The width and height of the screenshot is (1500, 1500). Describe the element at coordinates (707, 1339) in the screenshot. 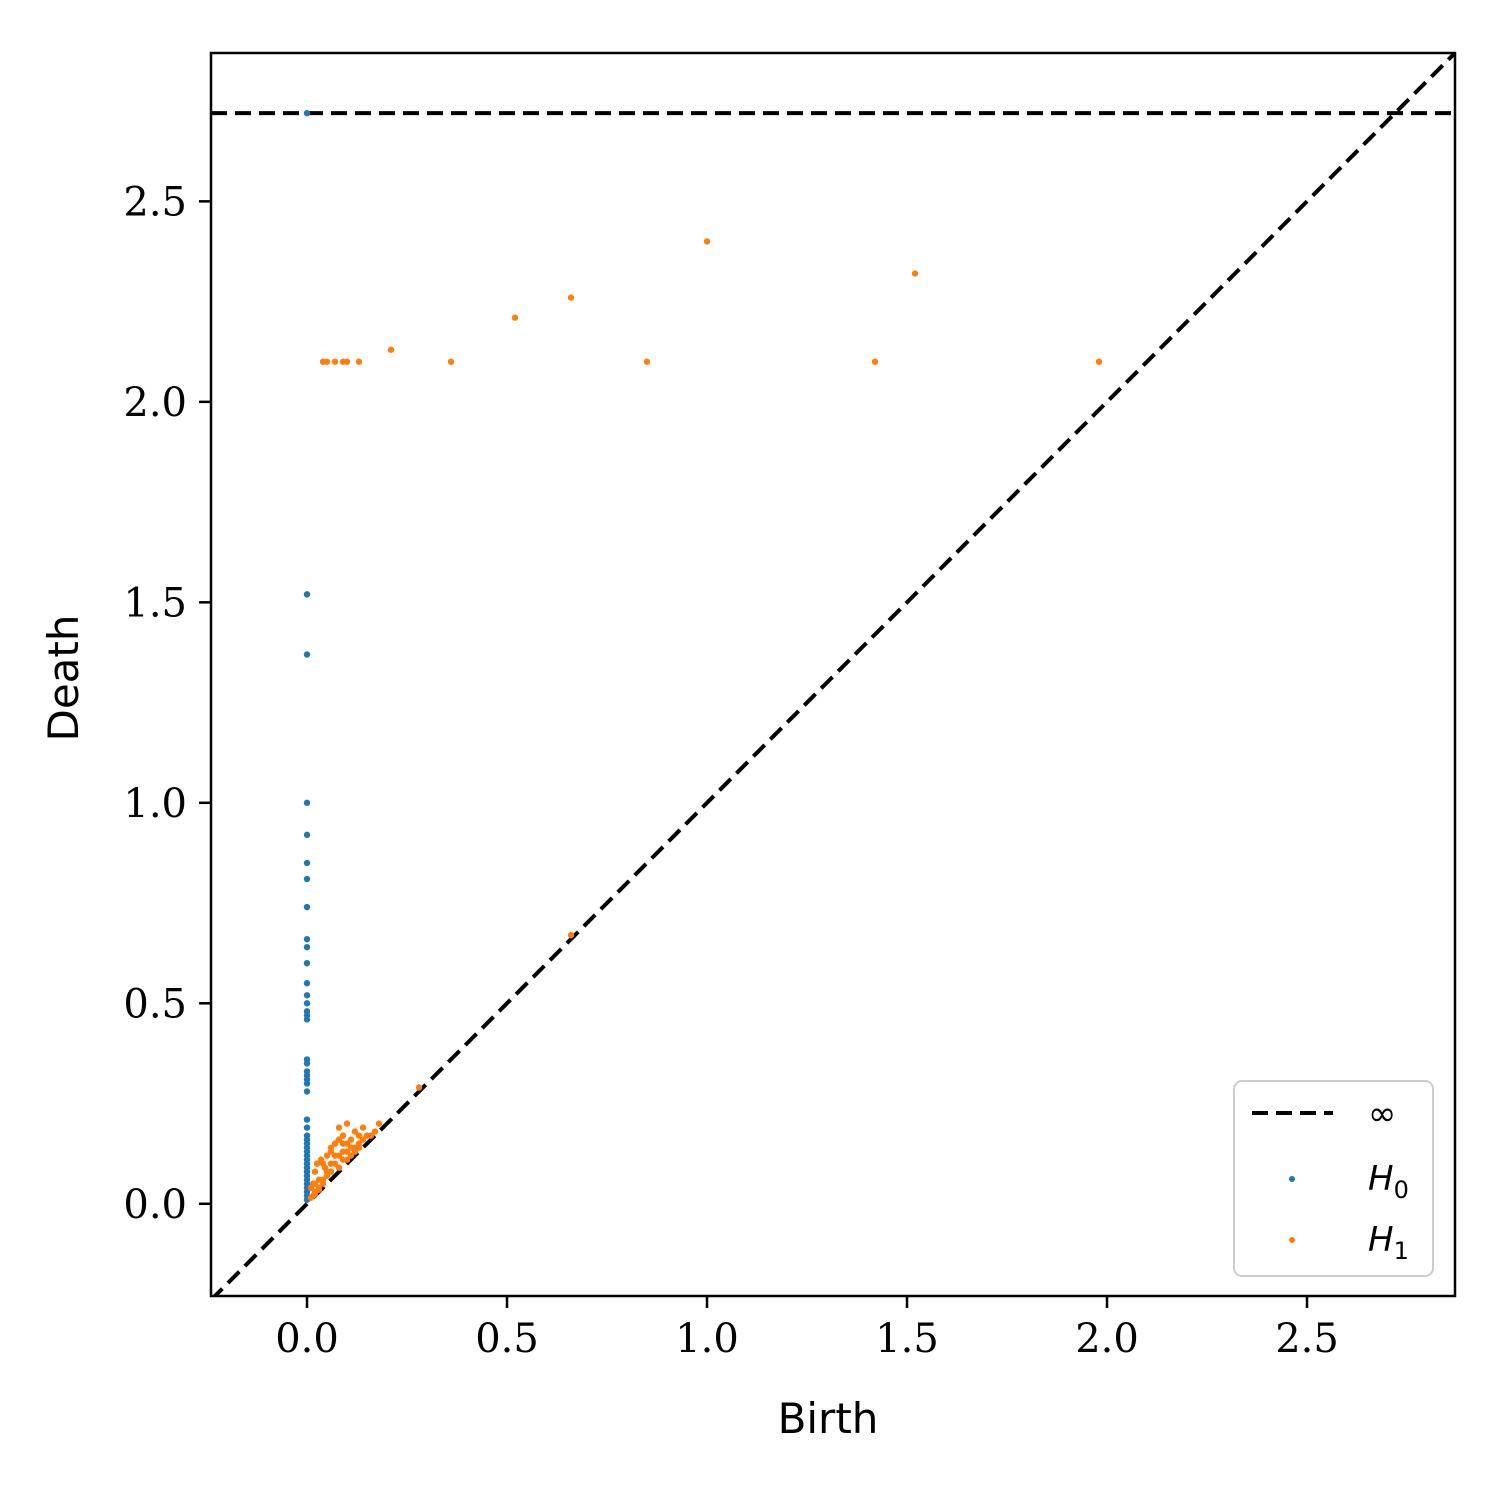

I see `x-tick-label: 1.0` at that location.